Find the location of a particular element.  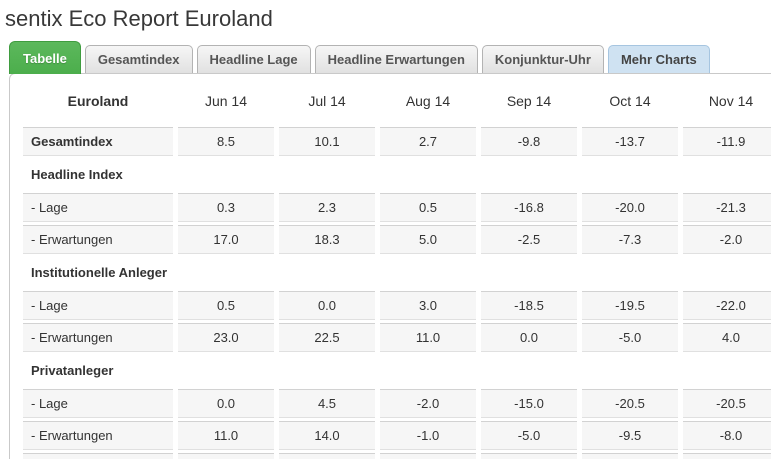

value-cell: 0.3 is located at coordinates (226, 207).